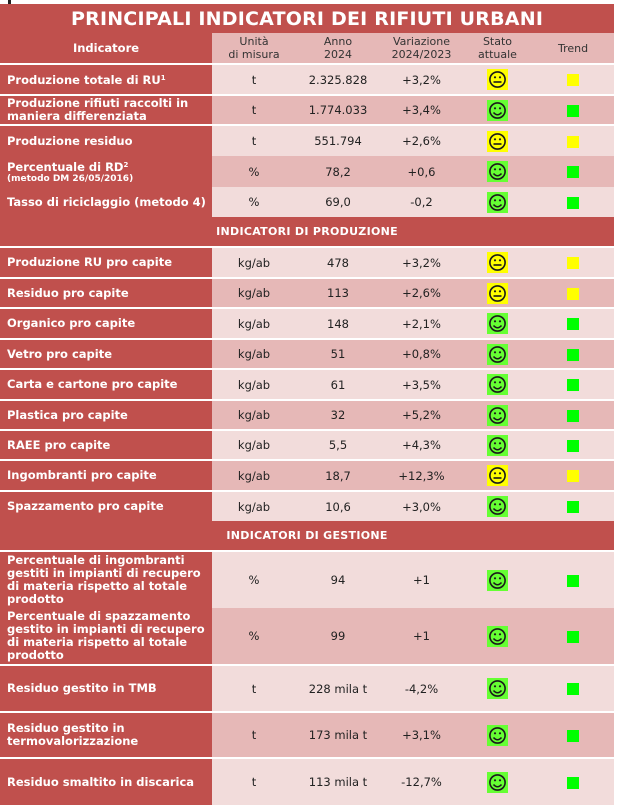 The height and width of the screenshot is (811, 618). I want to click on section-header-row: INDICATORI DI GESTIONE, so click(307, 536).